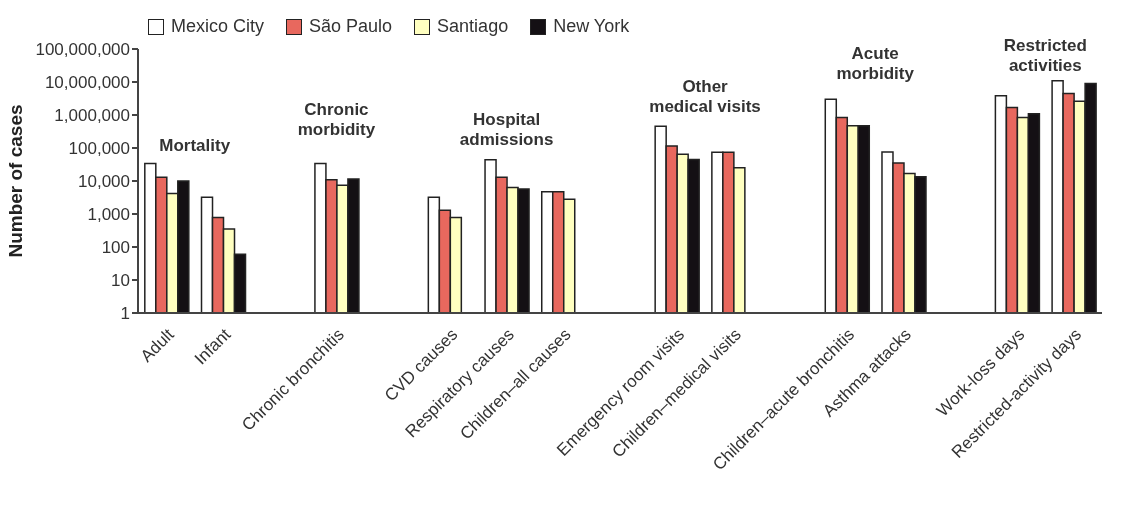 The width and height of the screenshot is (1124, 521). What do you see at coordinates (99, 149) in the screenshot?
I see `y-tick-label: 100,000` at bounding box center [99, 149].